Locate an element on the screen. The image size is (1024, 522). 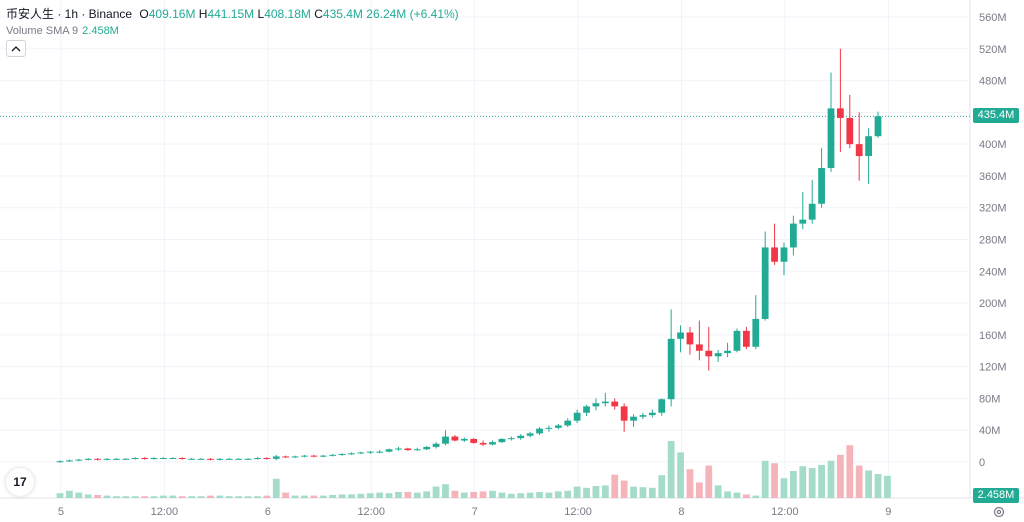
y-tick-label: 200M is located at coordinates (993, 304).